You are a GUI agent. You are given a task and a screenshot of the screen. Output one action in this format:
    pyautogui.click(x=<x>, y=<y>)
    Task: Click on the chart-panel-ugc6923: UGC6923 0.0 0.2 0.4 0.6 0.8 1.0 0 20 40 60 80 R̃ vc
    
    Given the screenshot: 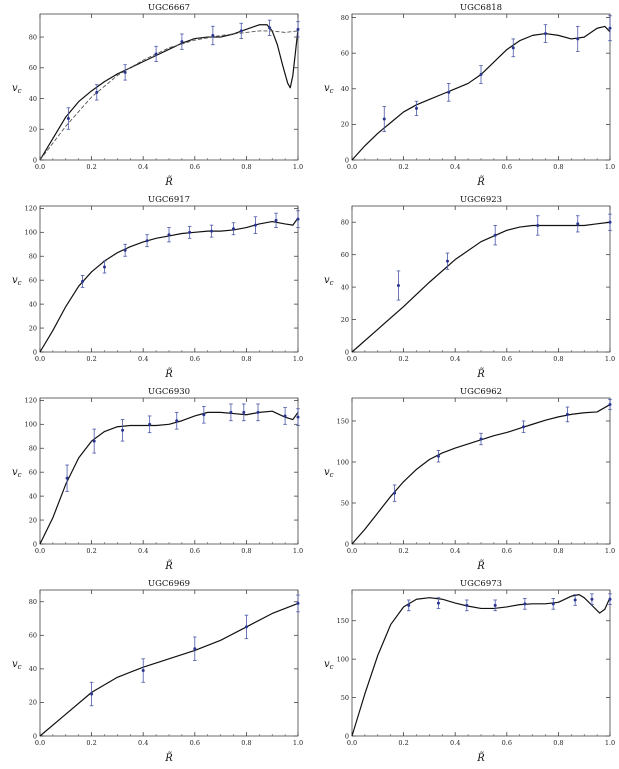 What is the action you would take?
    pyautogui.click(x=469, y=287)
    